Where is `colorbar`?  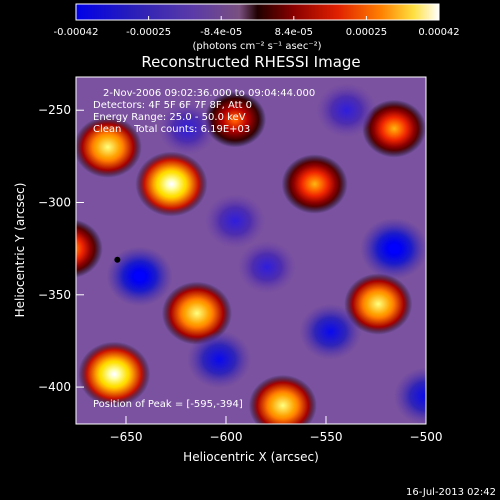 colorbar is located at coordinates (257, 12).